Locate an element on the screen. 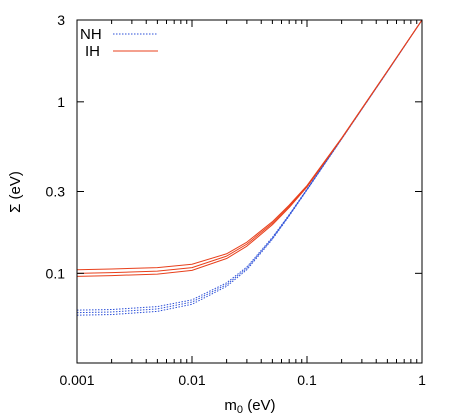  y-tick-label: 1 is located at coordinates (61, 102).